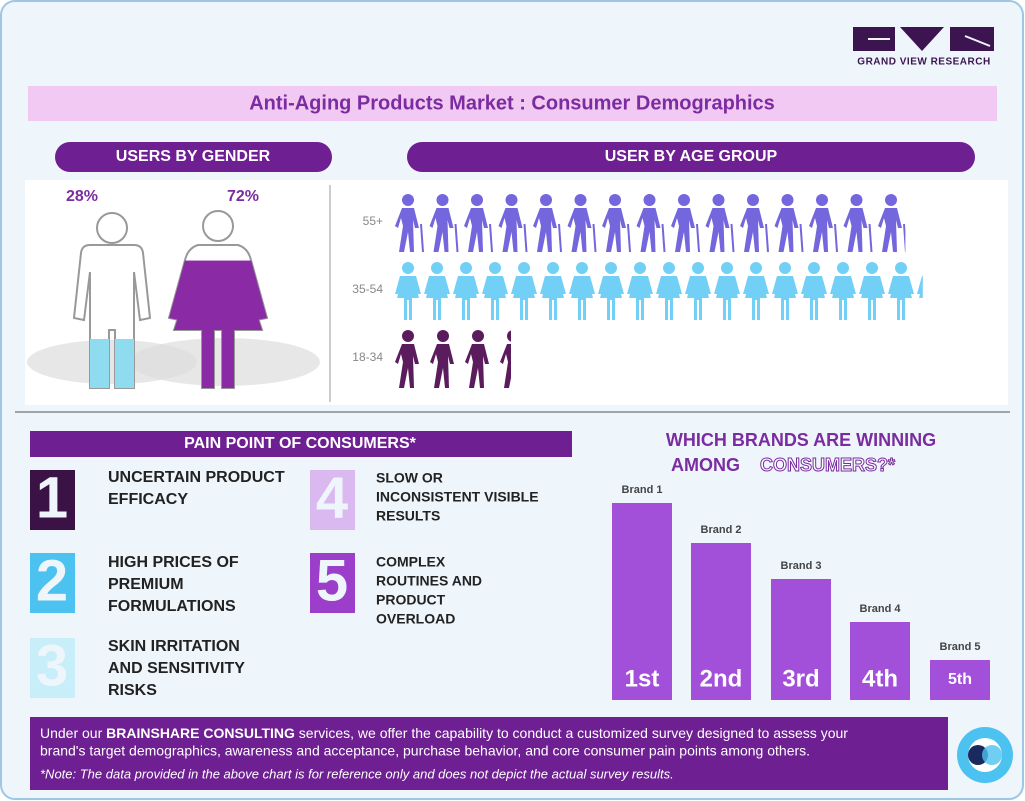  I want to click on section-title: PAIN POINT OF CONSUMERS*, so click(300, 443).